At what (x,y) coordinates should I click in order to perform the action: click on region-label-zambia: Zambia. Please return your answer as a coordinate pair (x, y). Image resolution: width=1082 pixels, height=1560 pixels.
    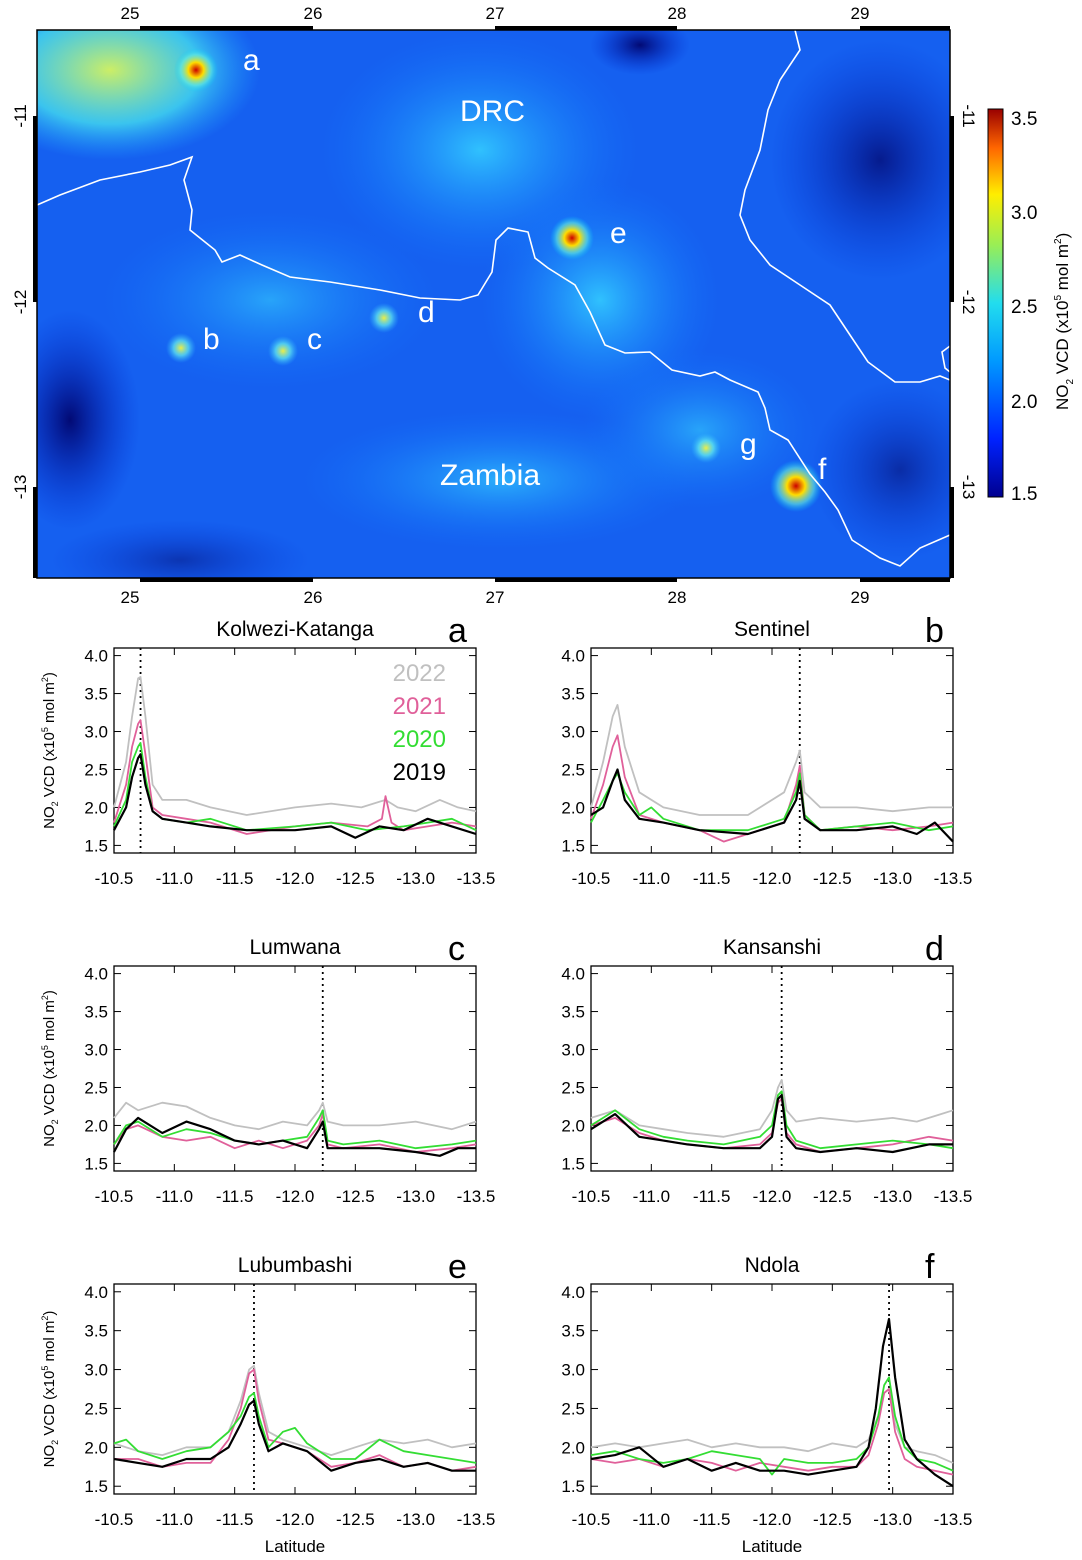
    Looking at the image, I should click on (490, 475).